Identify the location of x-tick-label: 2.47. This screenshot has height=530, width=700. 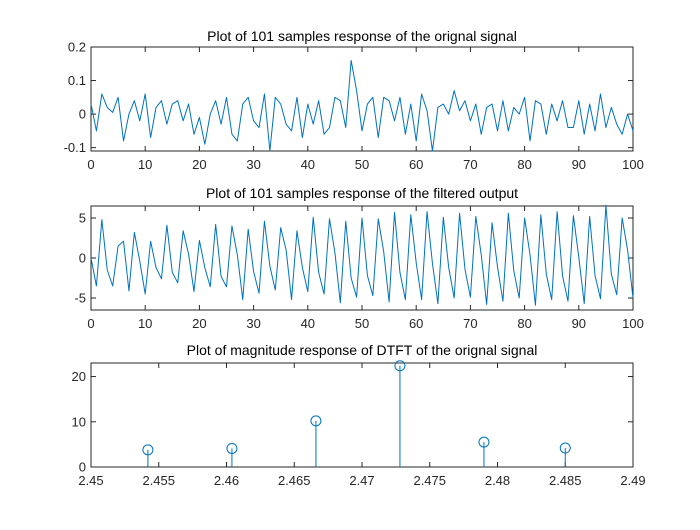
(361, 480).